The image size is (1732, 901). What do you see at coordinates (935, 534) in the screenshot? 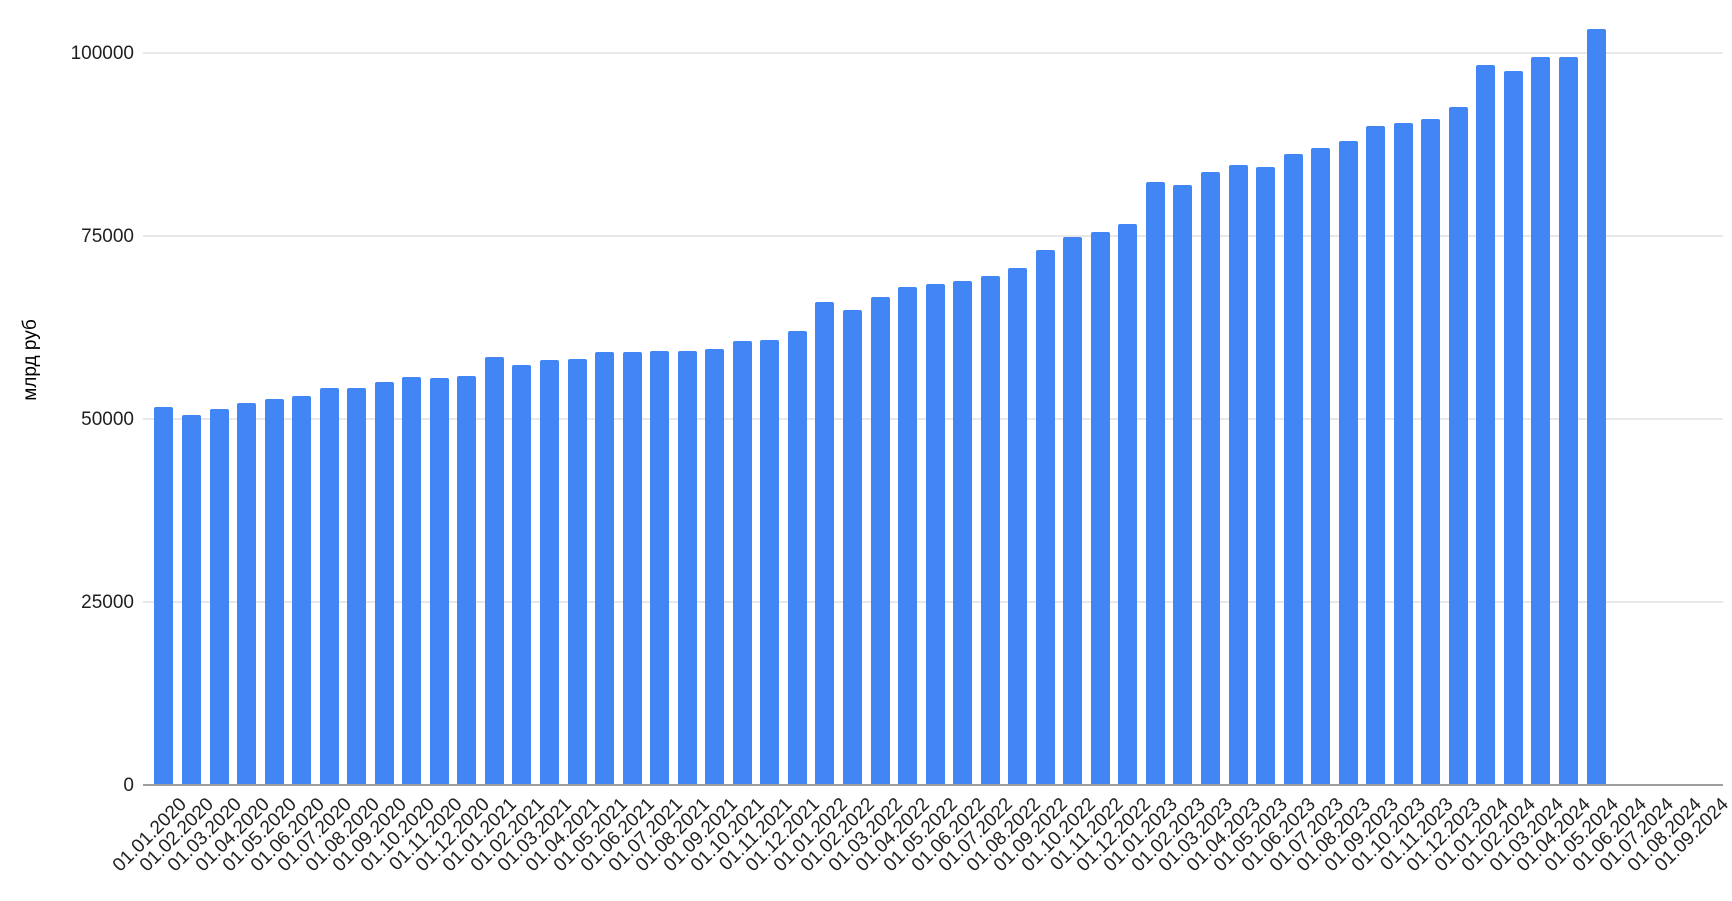
I see `bar-01.05.2022` at bounding box center [935, 534].